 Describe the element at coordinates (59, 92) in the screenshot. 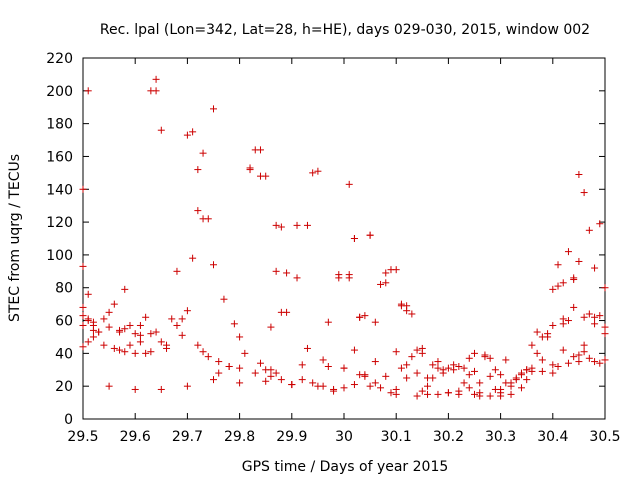

I see `y-tick-label: 200` at that location.